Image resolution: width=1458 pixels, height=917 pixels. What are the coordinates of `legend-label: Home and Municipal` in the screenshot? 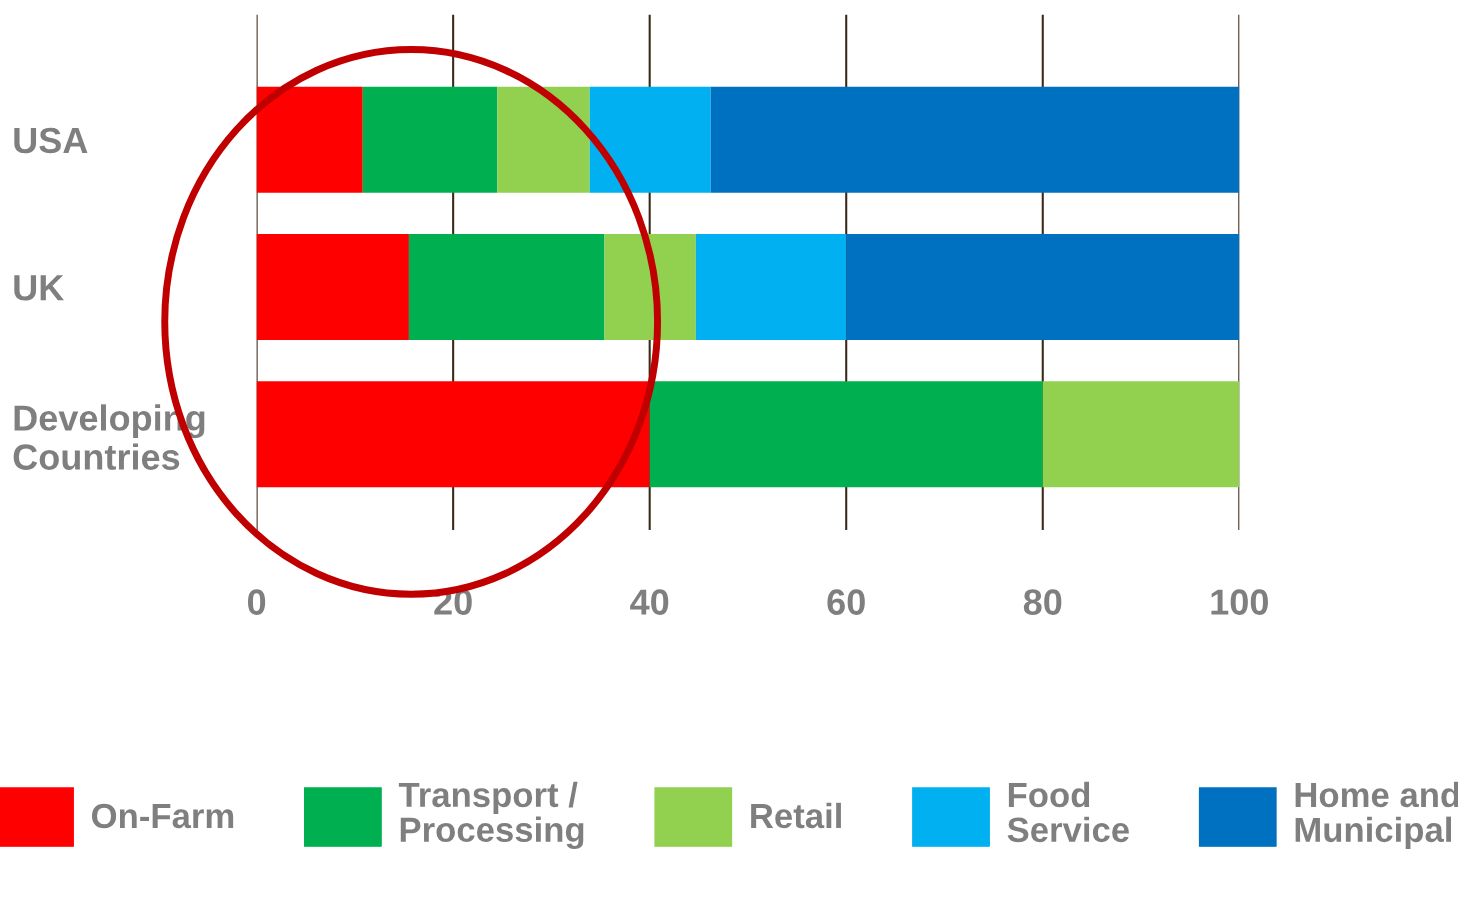 It's located at (1376, 815).